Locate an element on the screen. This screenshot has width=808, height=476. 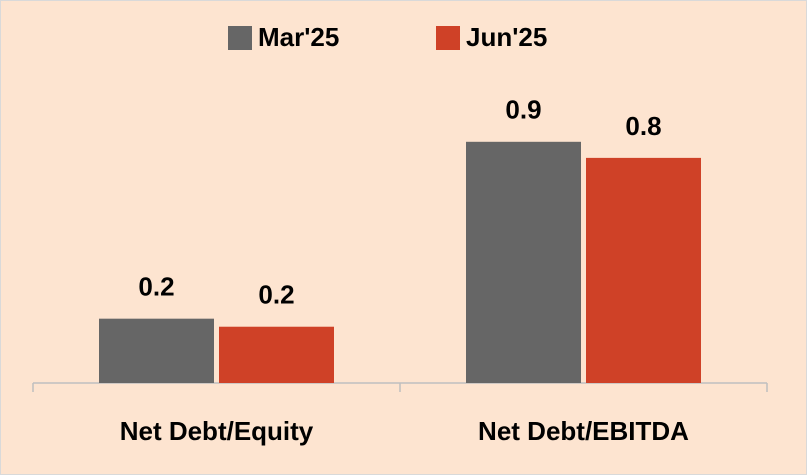
x-tick-label: Net Debt/Equity is located at coordinates (217, 431).